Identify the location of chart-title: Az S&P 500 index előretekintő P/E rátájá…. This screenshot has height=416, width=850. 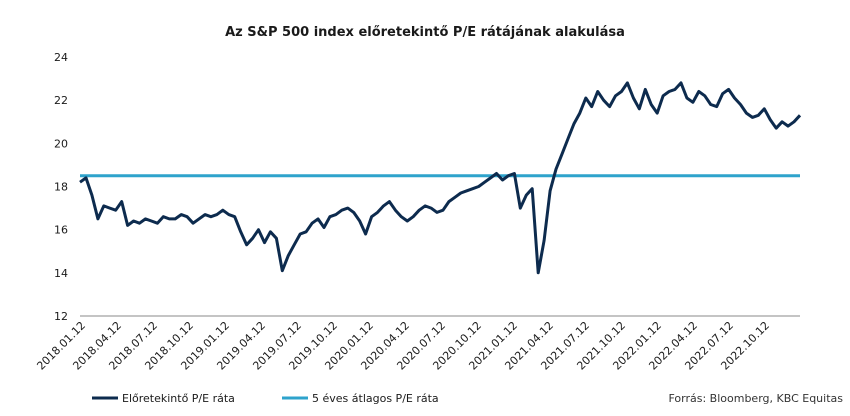
(425, 32).